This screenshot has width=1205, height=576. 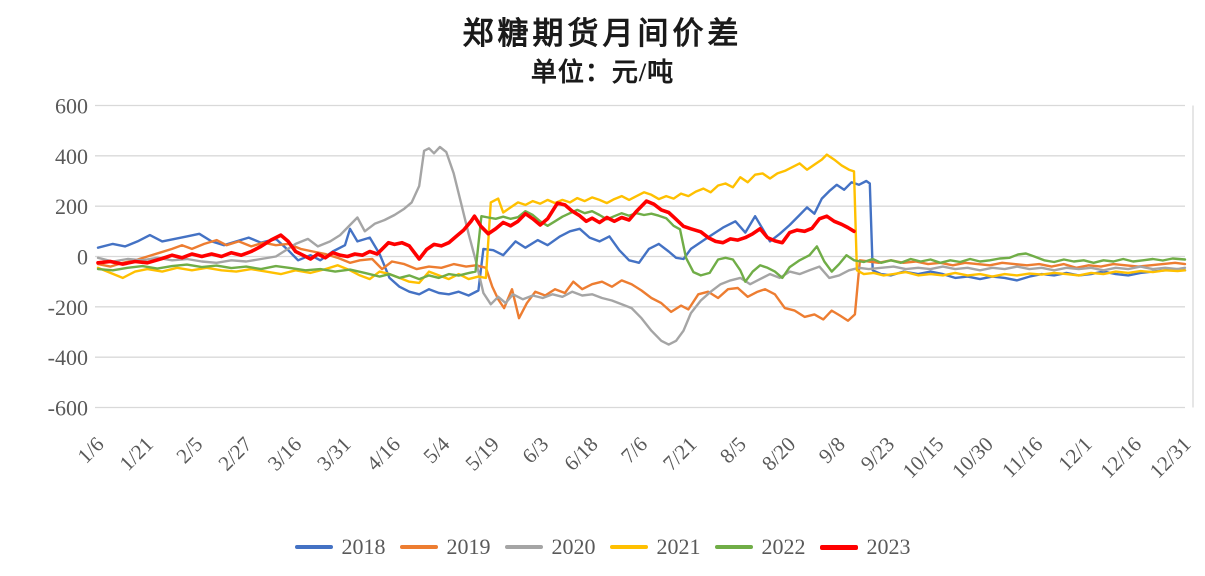 I want to click on legend-swatch-2019, so click(x=418, y=547).